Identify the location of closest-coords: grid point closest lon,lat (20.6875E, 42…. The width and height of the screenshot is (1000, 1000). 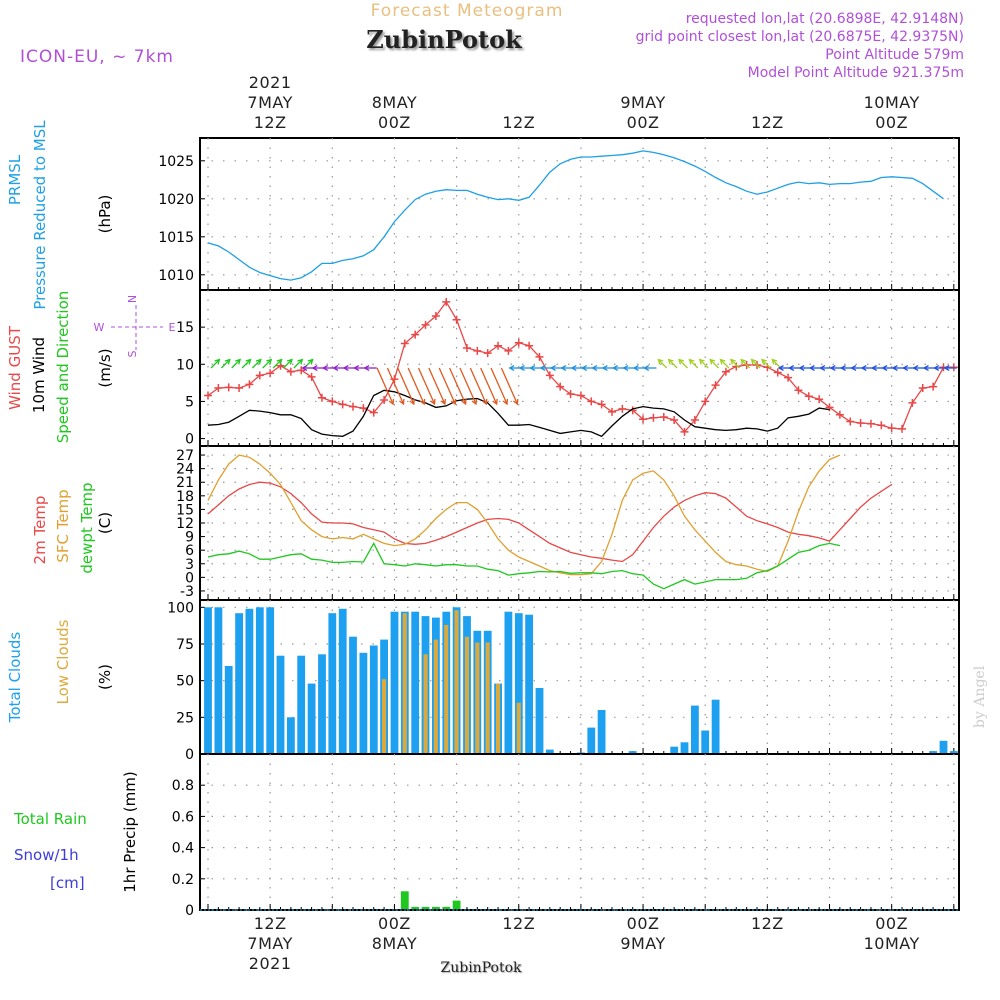
(800, 37).